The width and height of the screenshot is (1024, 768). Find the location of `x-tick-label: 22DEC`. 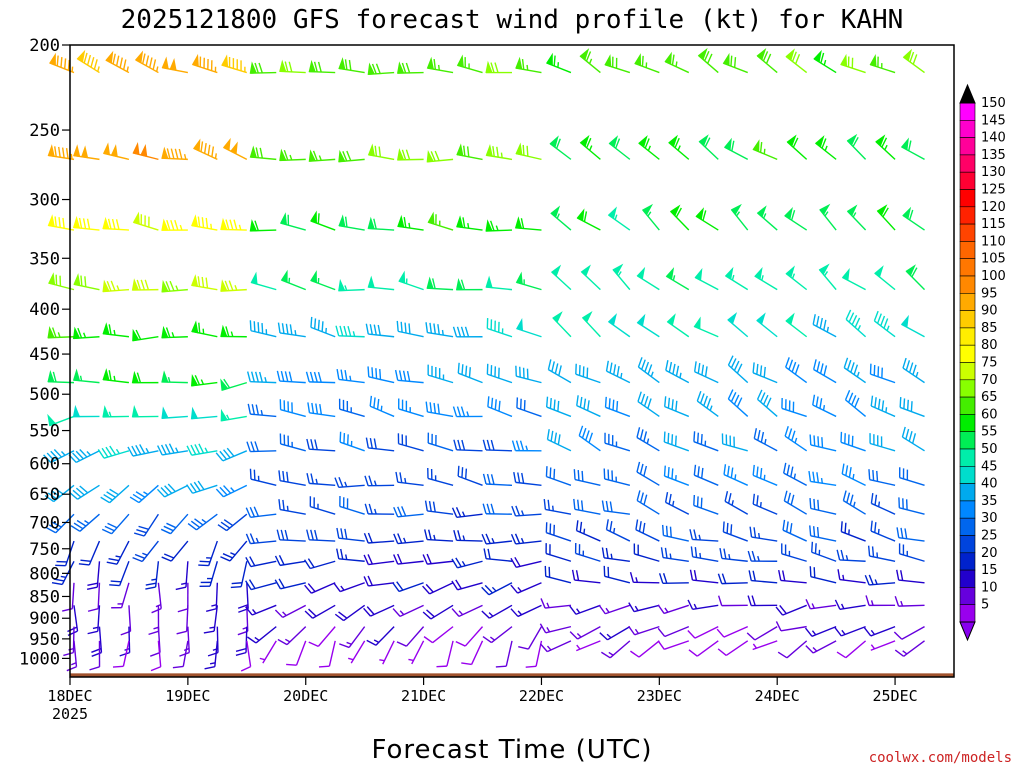

x-tick-label: 22DEC is located at coordinates (541, 696).